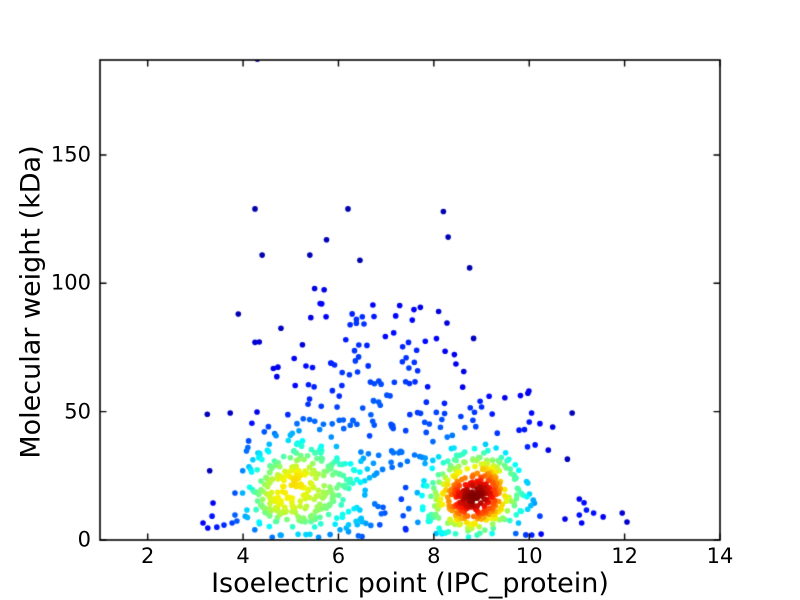 The height and width of the screenshot is (600, 800). I want to click on x-tick-label: 10, so click(529, 556).